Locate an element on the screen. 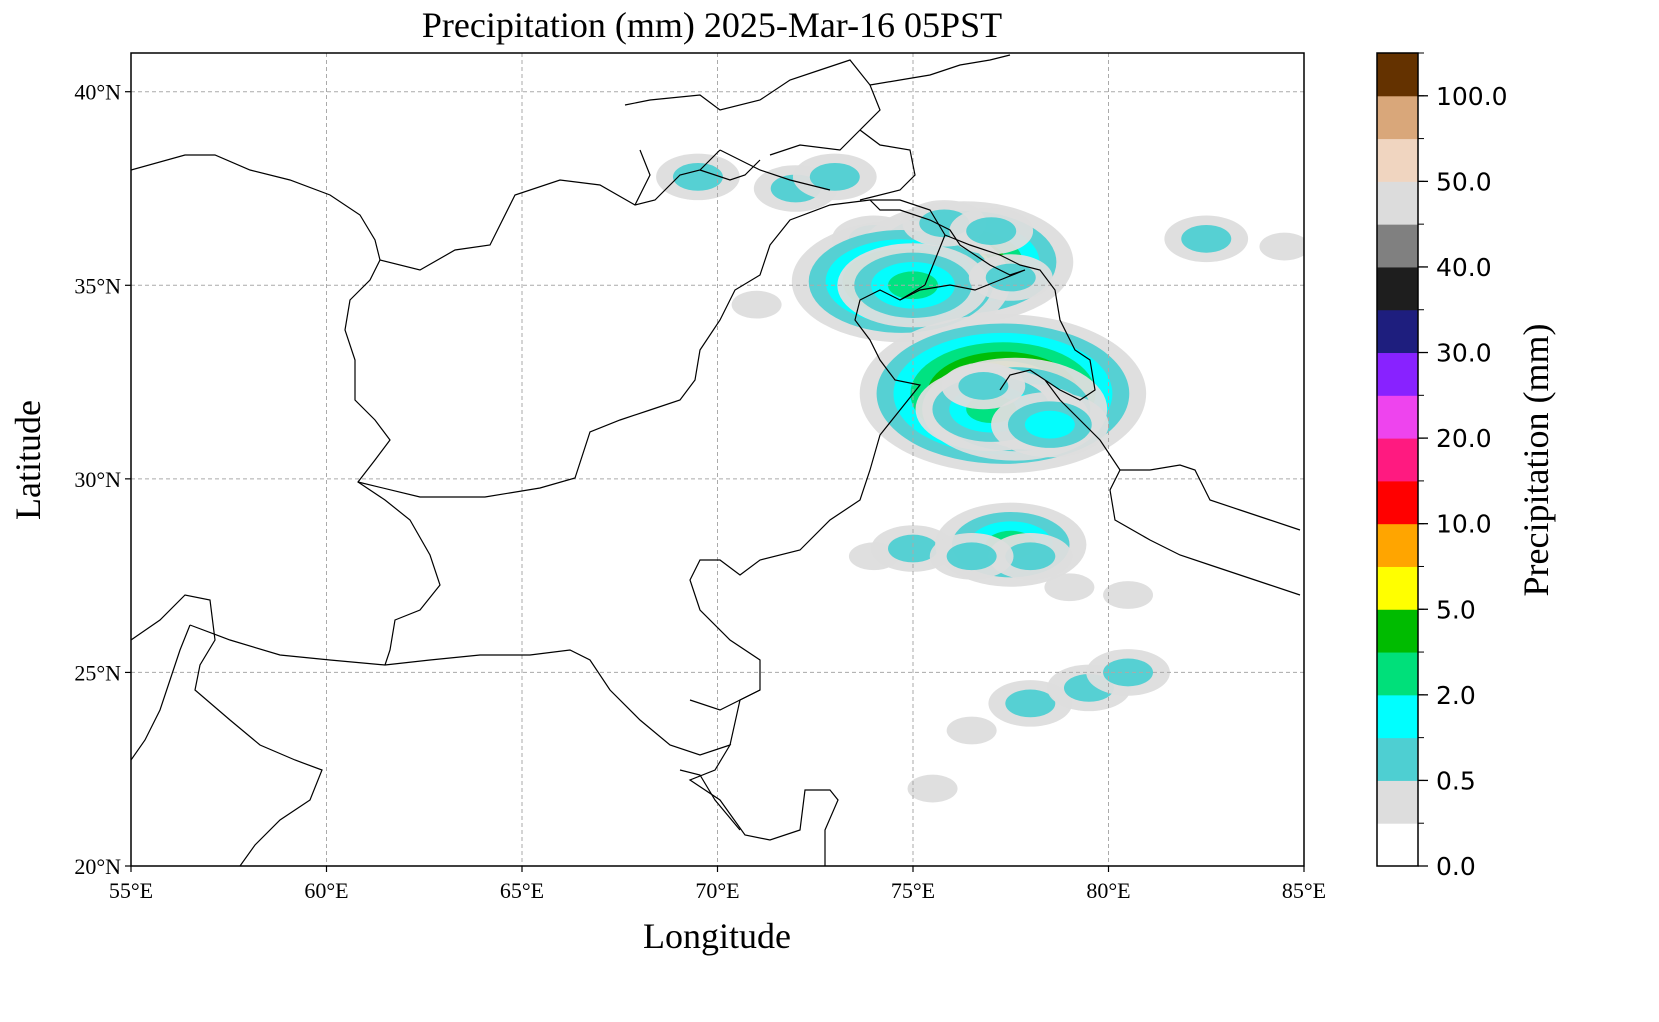 The height and width of the screenshot is (1022, 1659). colorbar-tick-label: 0.0 is located at coordinates (1456, 866).